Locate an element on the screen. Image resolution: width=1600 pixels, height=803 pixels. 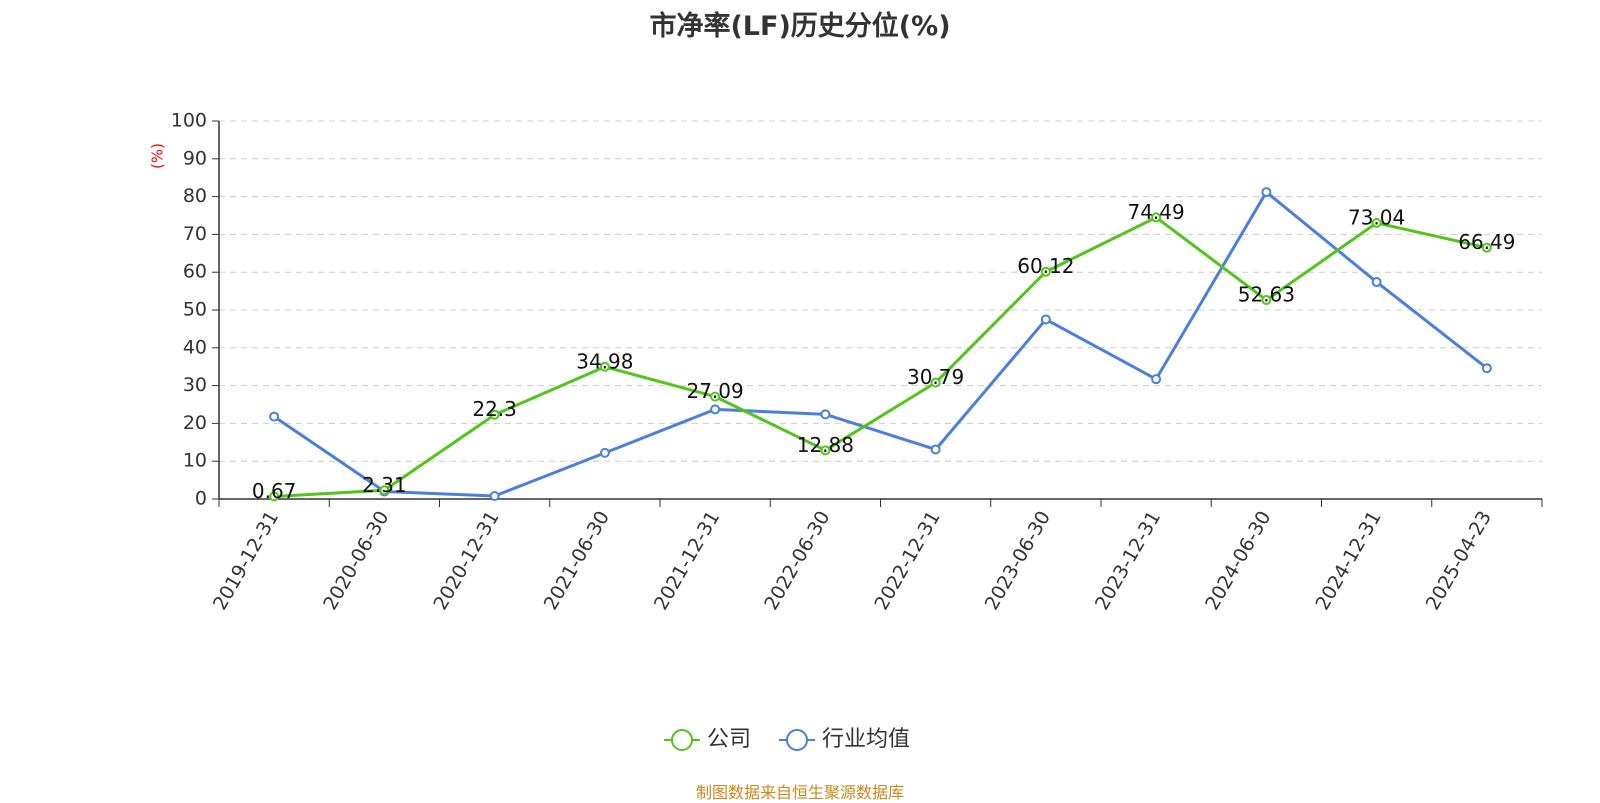
x-tick-label: 2023-06-30 is located at coordinates (1018, 560).